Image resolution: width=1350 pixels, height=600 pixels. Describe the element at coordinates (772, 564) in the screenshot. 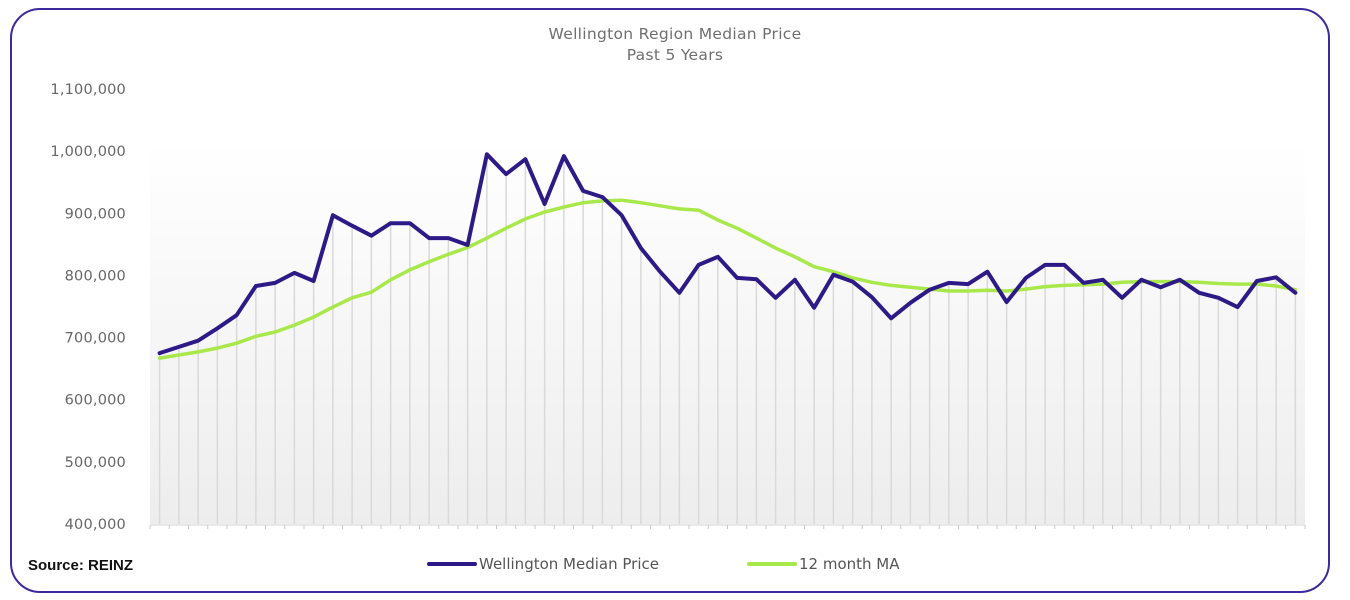

I see `legend-swatch-ma` at that location.